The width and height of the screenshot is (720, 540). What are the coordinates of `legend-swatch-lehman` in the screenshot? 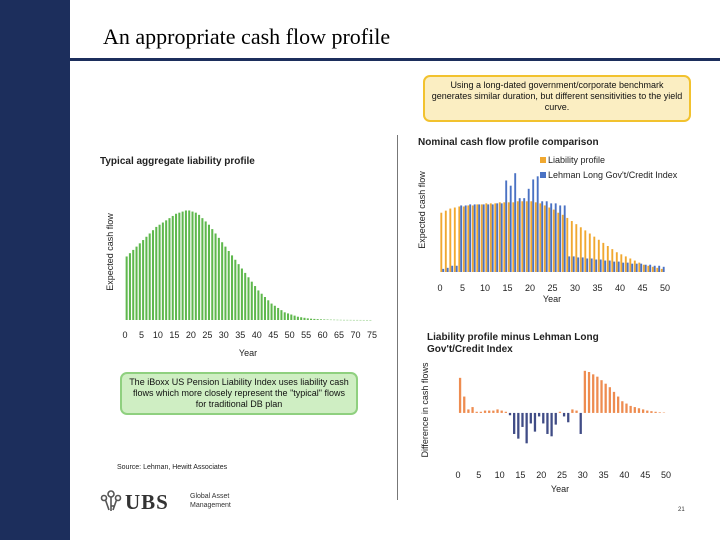 It's located at (543, 175).